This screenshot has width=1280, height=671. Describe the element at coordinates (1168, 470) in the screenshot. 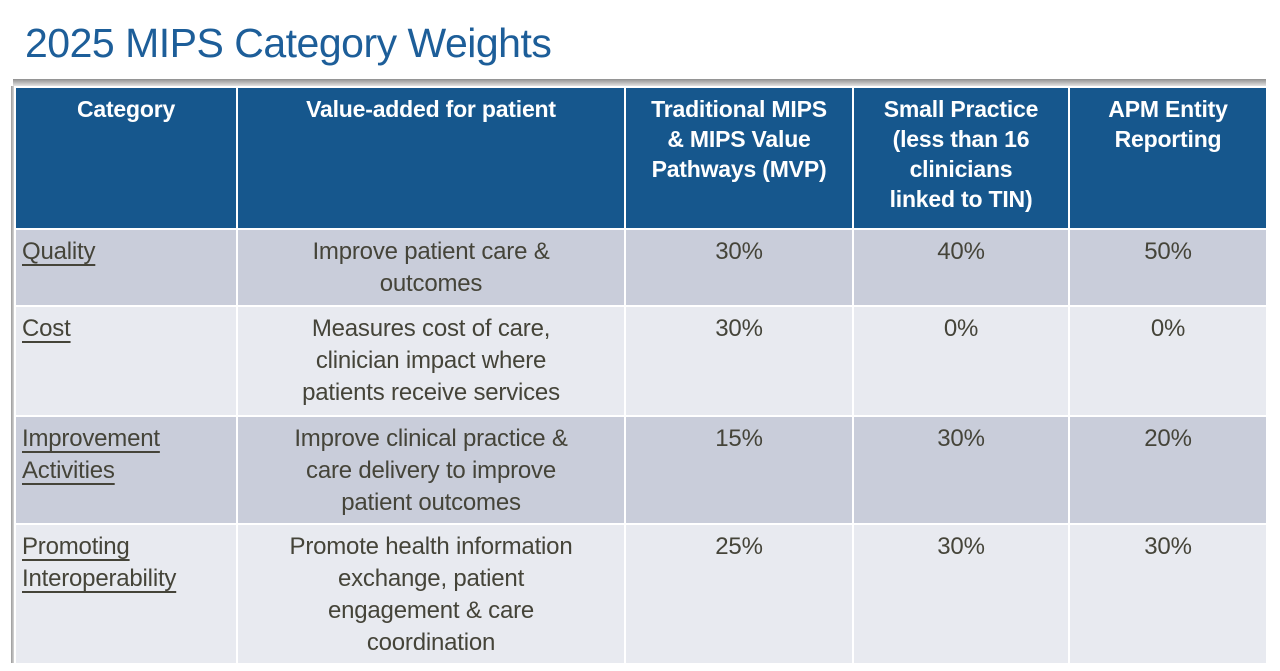

I see `apm-entity-weight: 20%` at that location.